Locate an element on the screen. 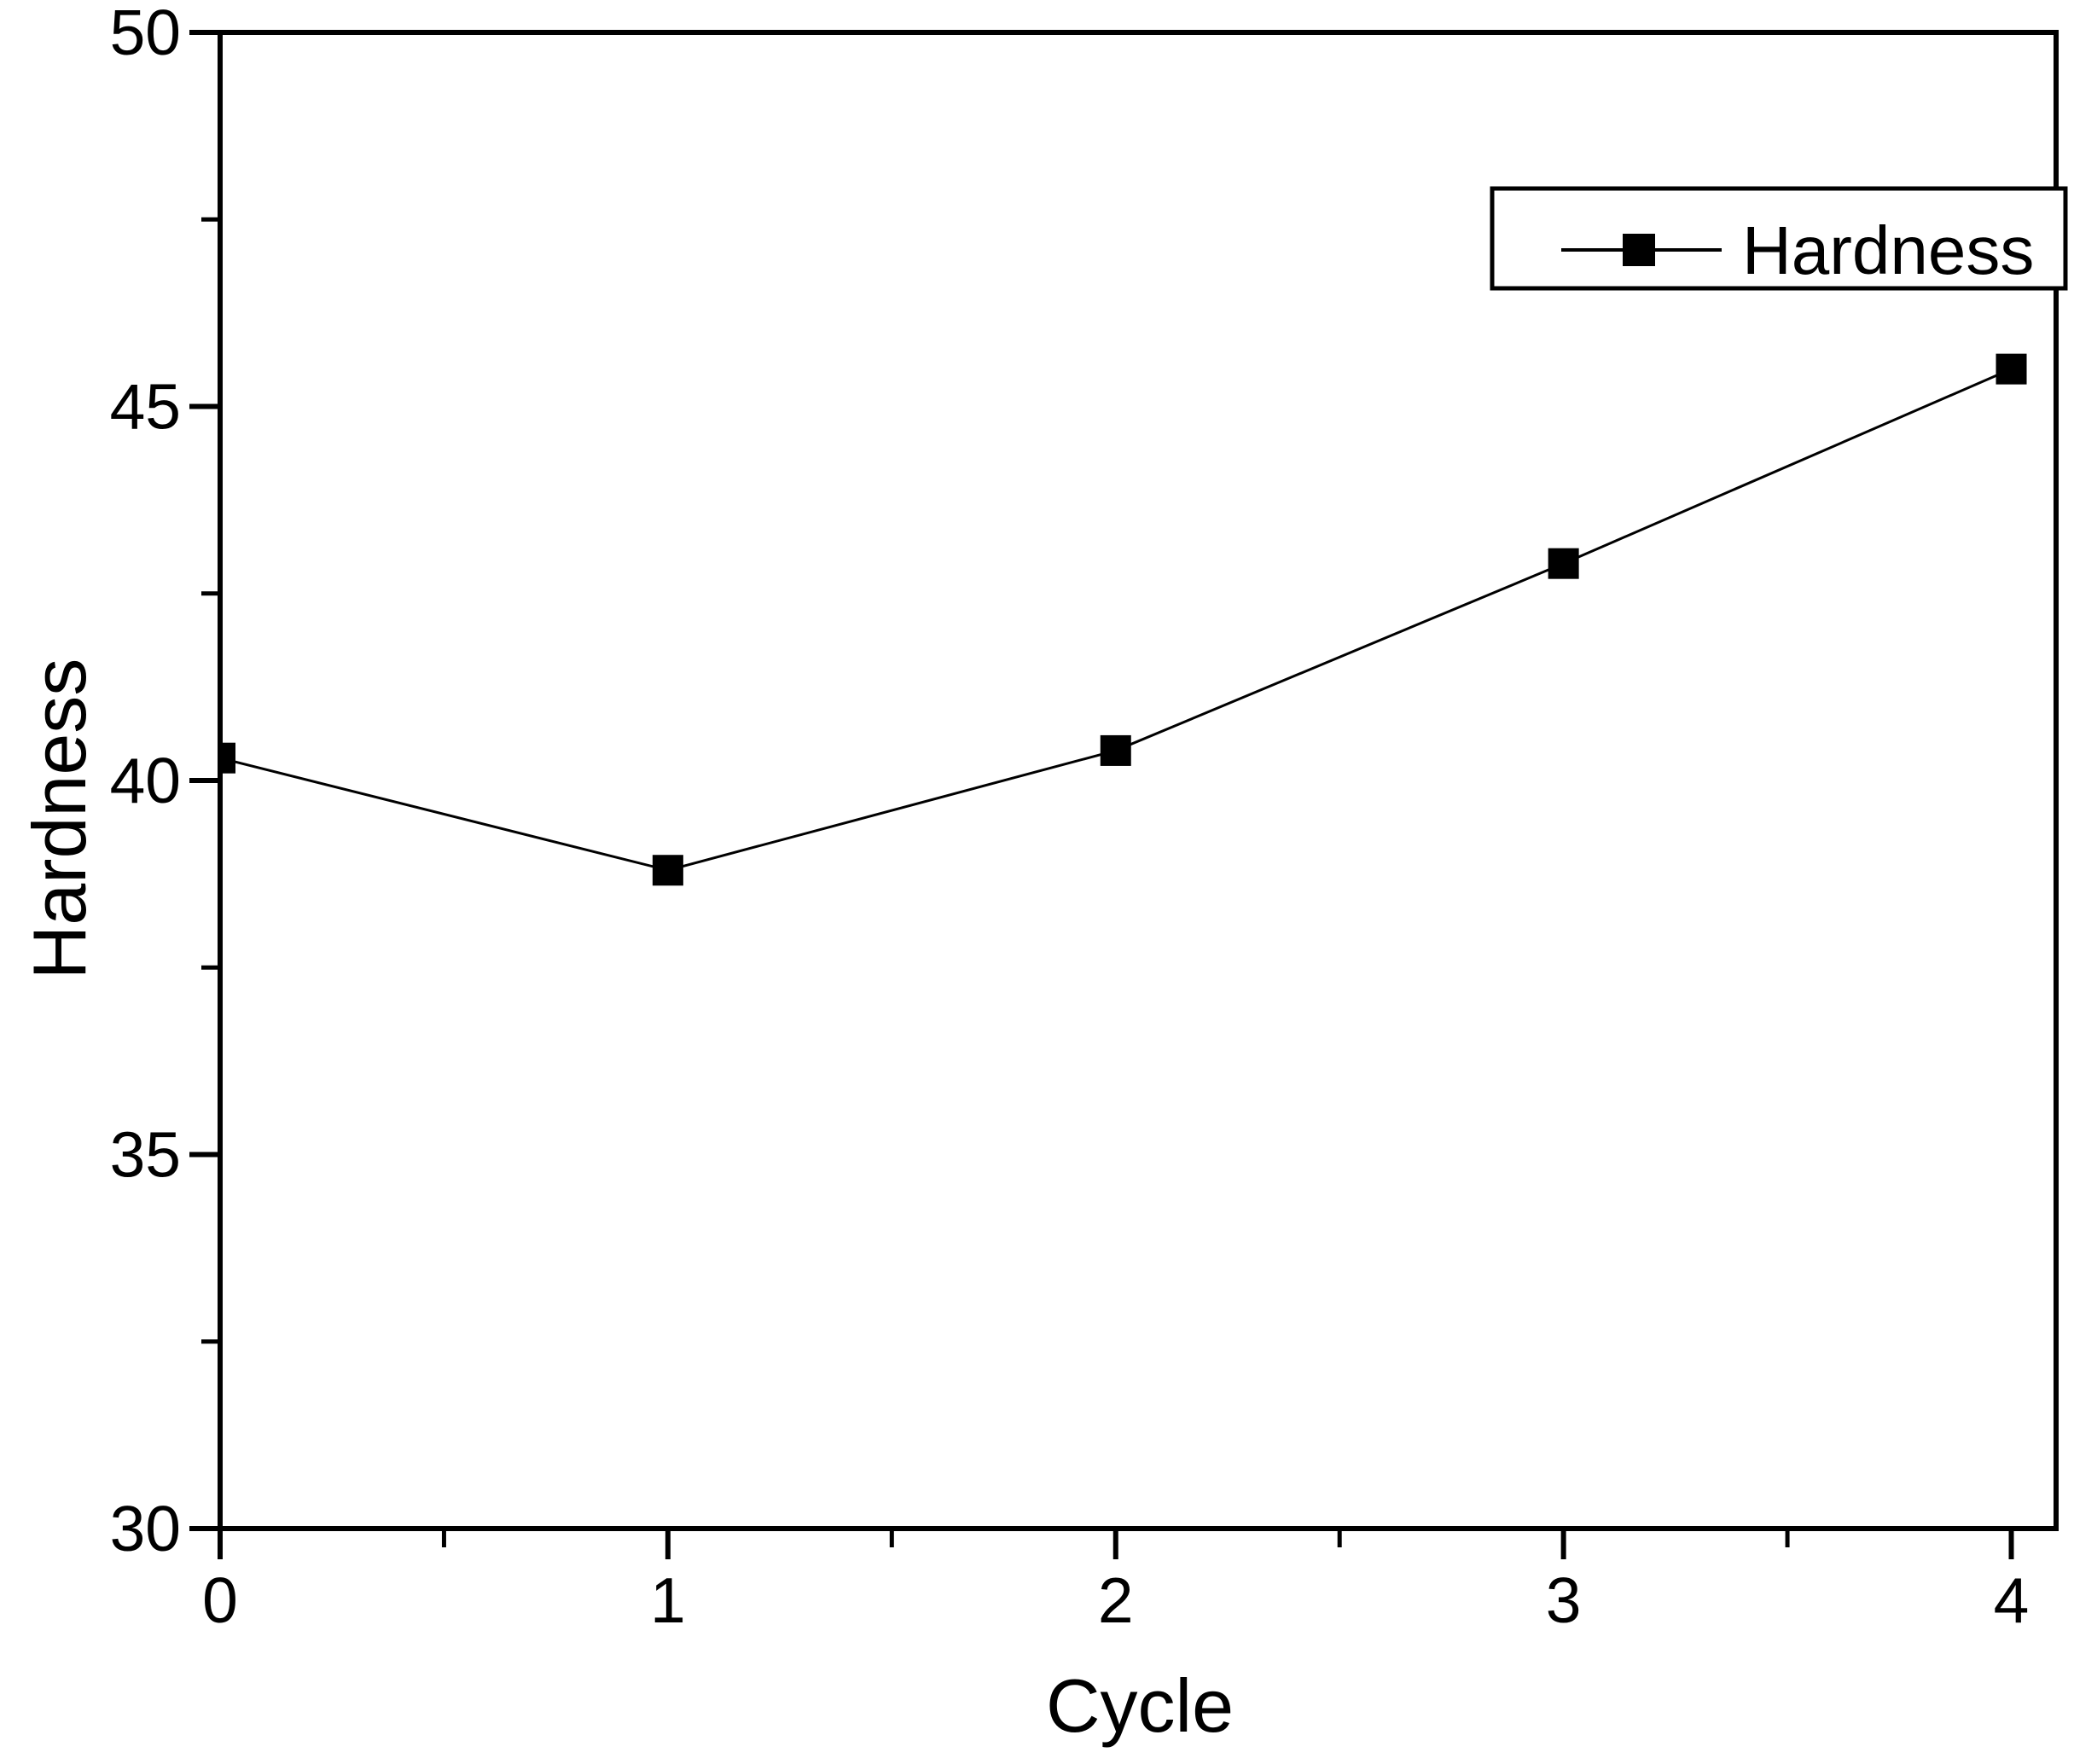 This screenshot has width=2074, height=1764. y-tick-label: 35 is located at coordinates (145, 1155).